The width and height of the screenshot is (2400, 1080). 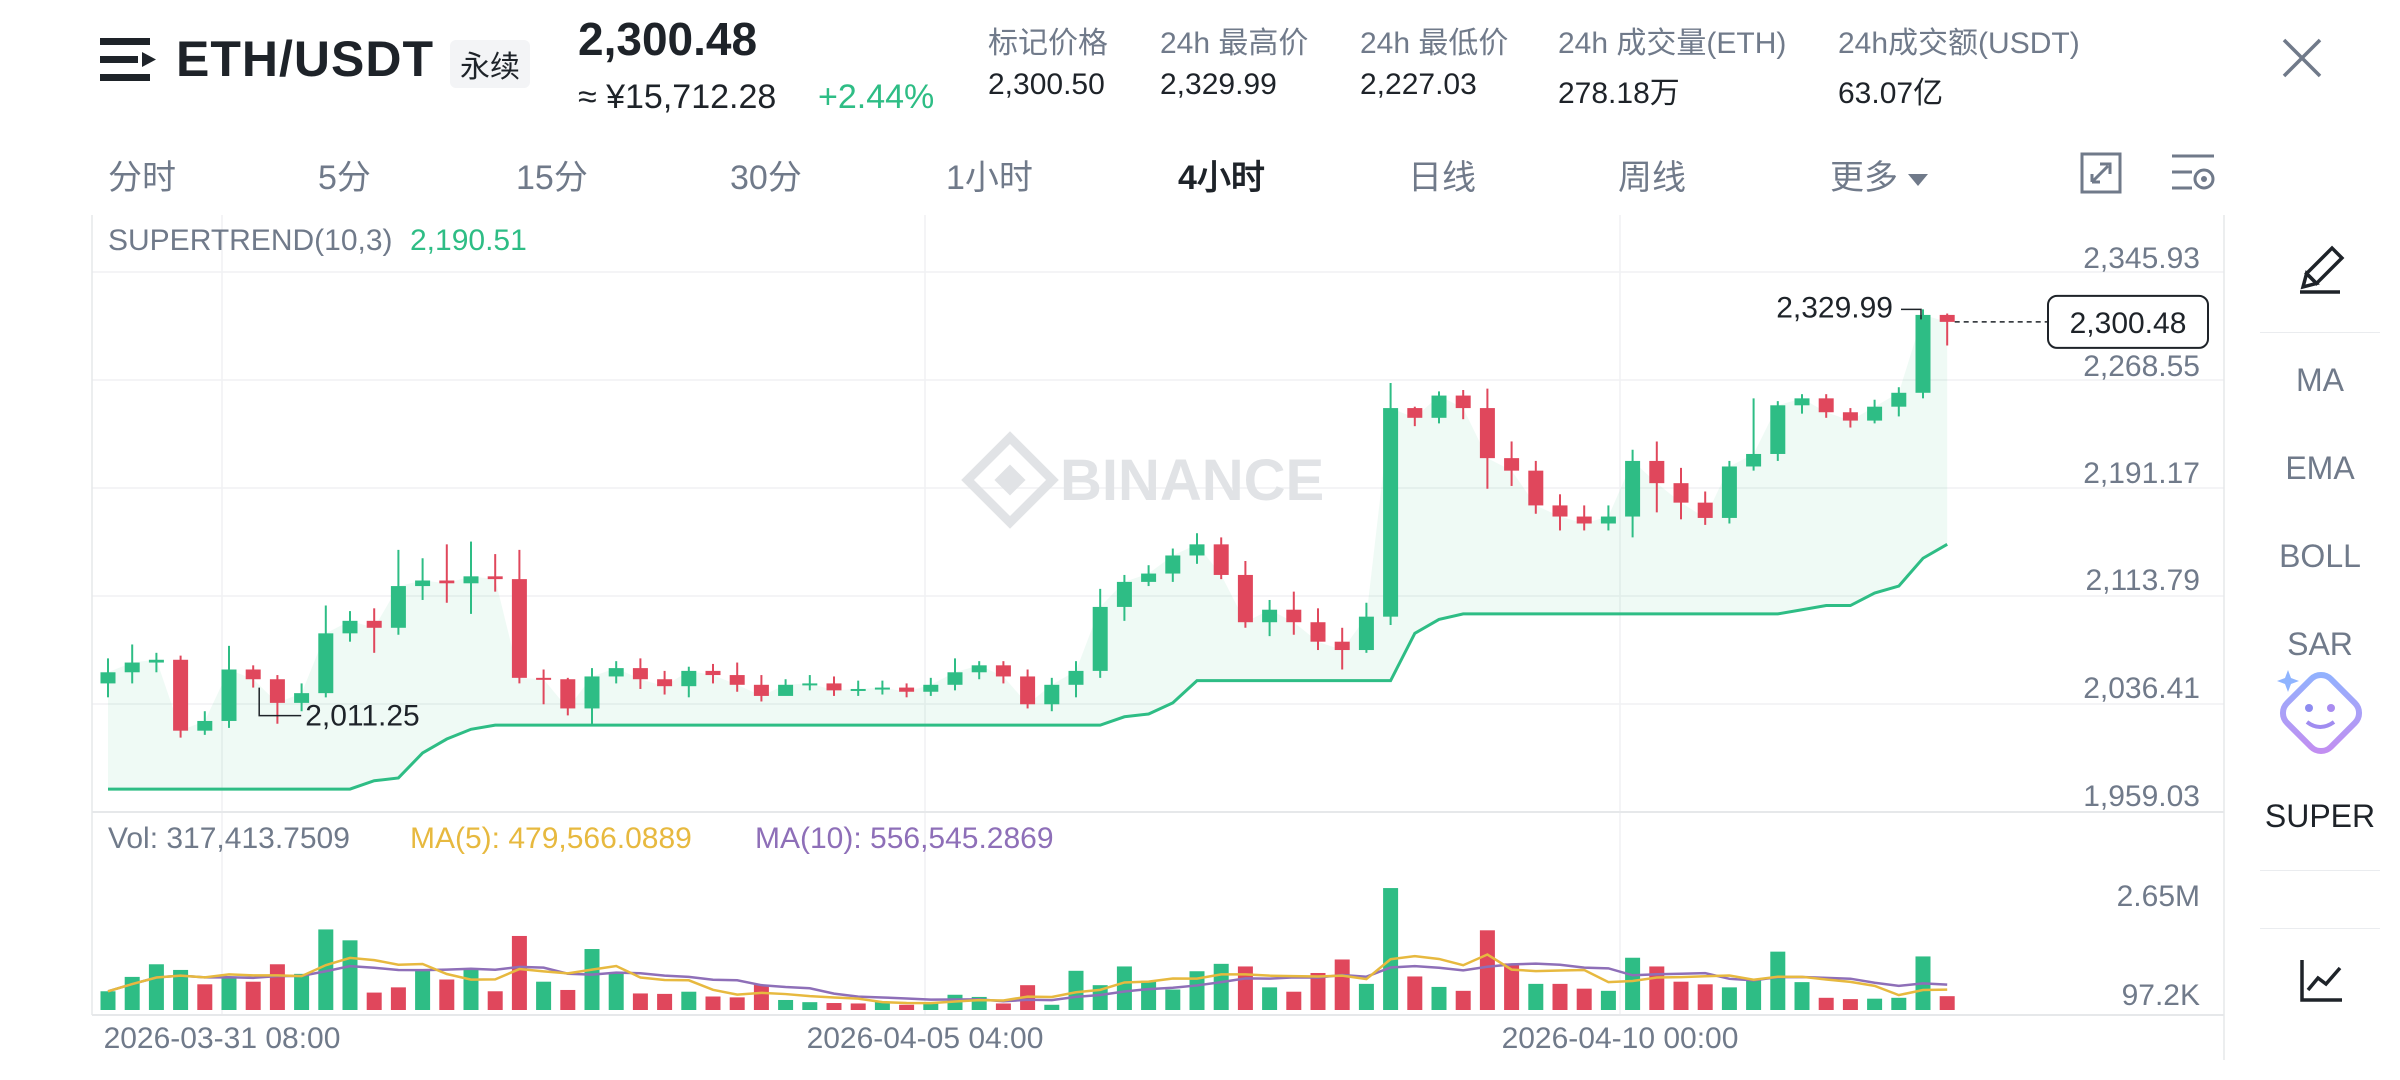 What do you see at coordinates (1221, 178) in the screenshot?
I see `tab-4h: 4小时` at bounding box center [1221, 178].